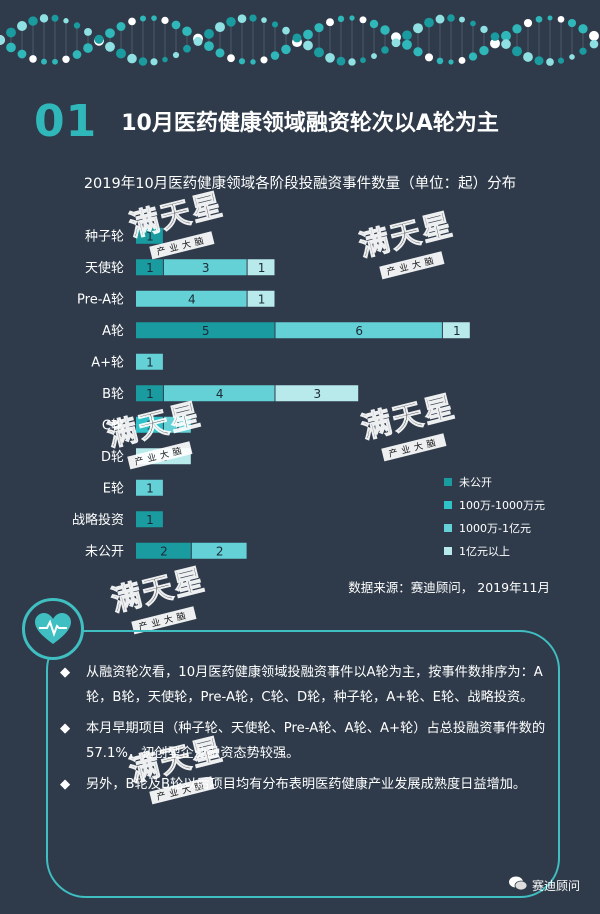 The height and width of the screenshot is (914, 600). Describe the element at coordinates (494, 481) in the screenshot. I see `legend-item: 未公开` at that location.